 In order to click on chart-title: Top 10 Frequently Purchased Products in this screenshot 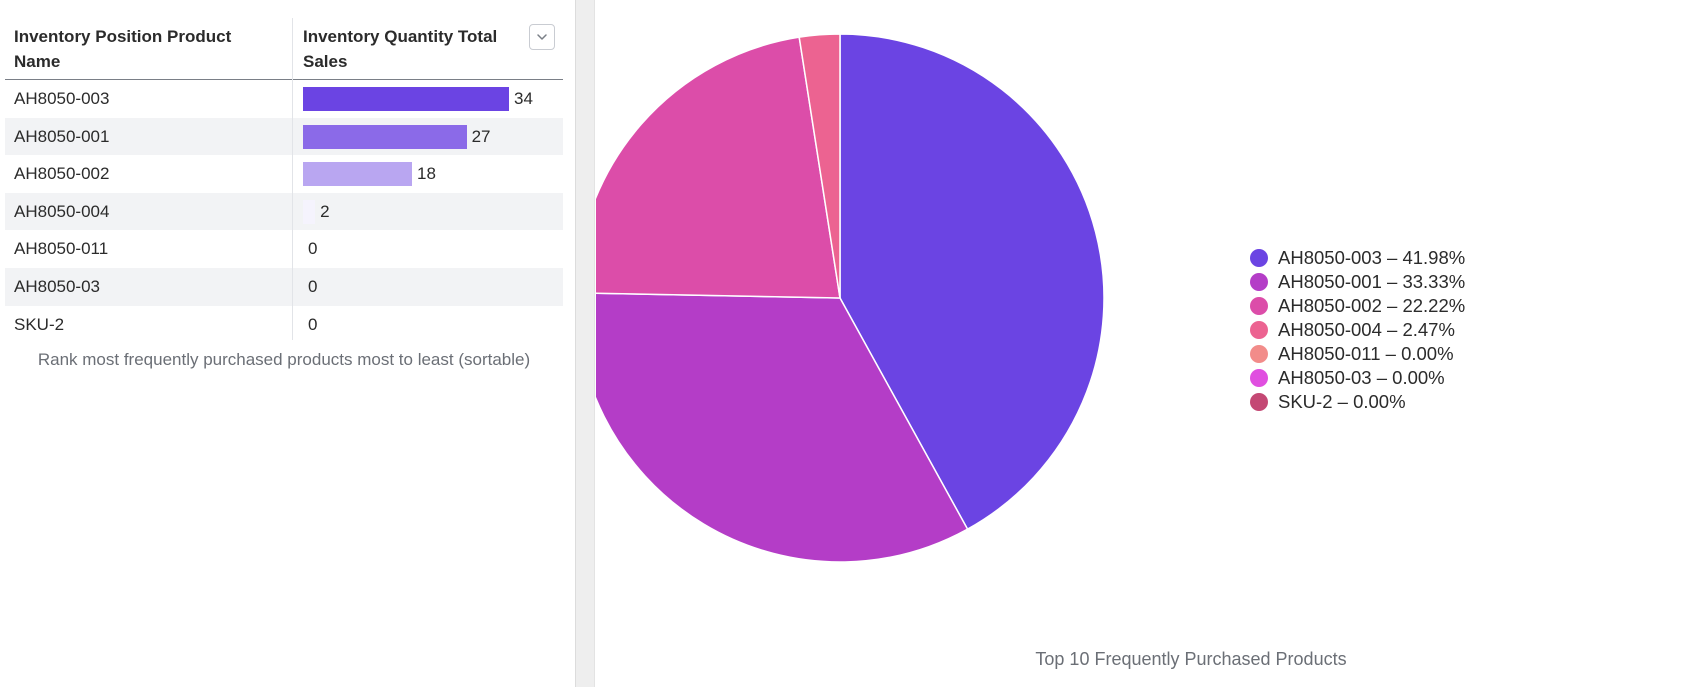, I will do `click(1191, 659)`.